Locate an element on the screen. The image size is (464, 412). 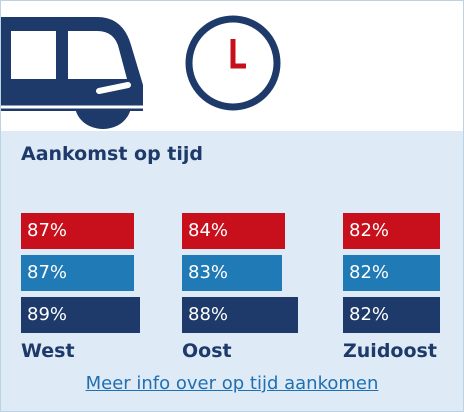
clock-icon is located at coordinates (233, 63).